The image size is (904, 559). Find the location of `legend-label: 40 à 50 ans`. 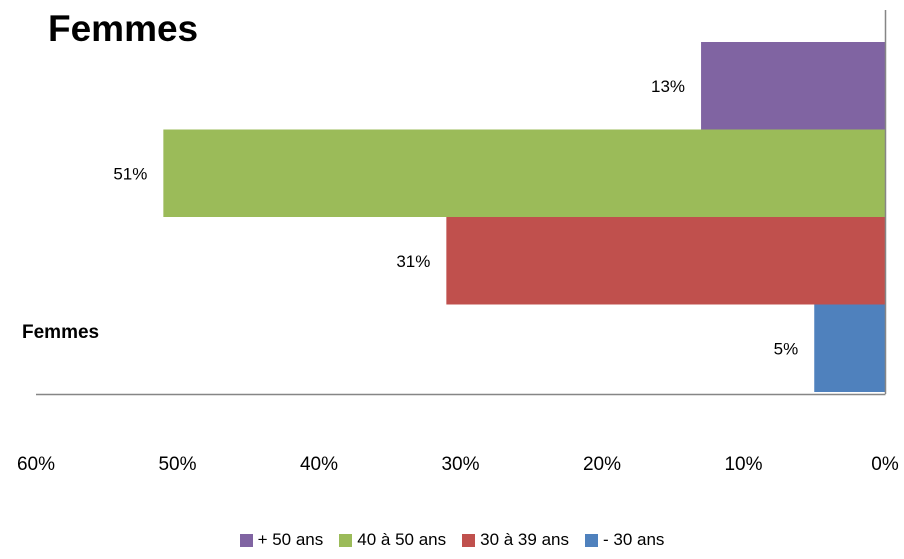

legend-label: 40 à 50 ans is located at coordinates (401, 540).